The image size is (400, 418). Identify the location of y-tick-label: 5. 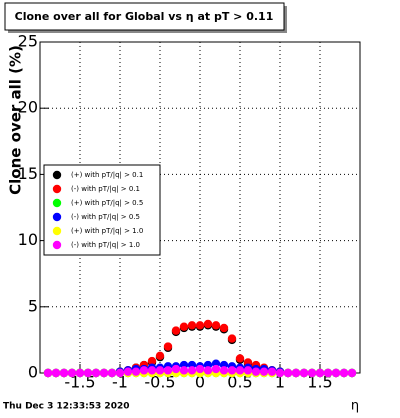
(33, 305).